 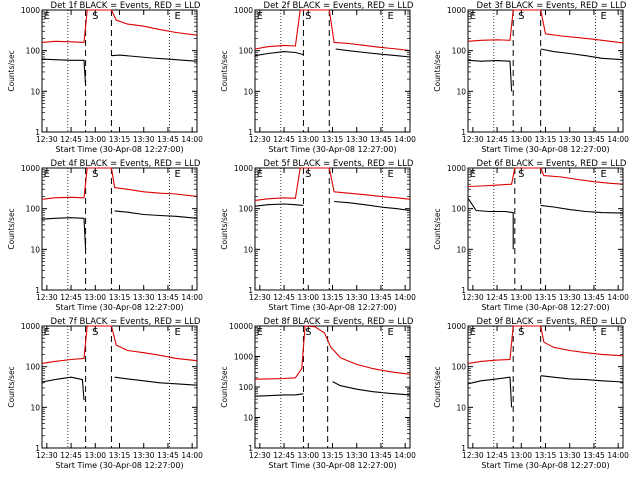 What do you see at coordinates (339, 6) in the screenshot?
I see `chart-title: Det 2f BLACK = Events, RED = LLD` at bounding box center [339, 6].